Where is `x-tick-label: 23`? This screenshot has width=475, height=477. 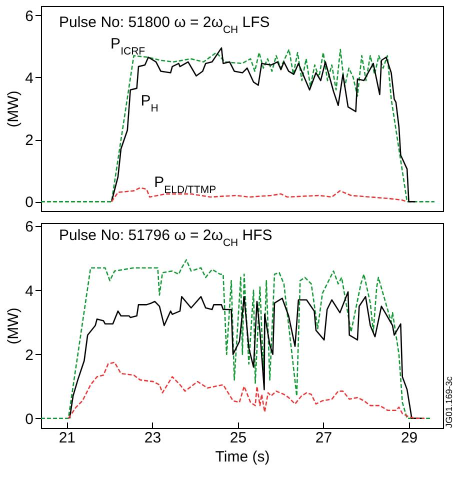 x-tick-label: 23 is located at coordinates (153, 438).